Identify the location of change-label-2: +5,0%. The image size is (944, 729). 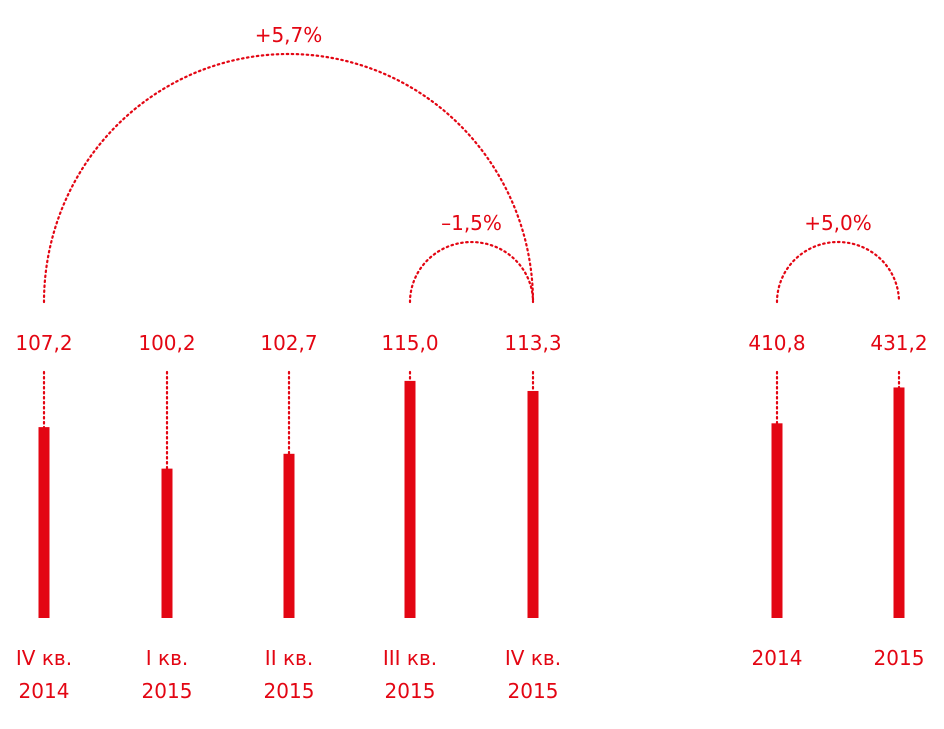
(838, 223).